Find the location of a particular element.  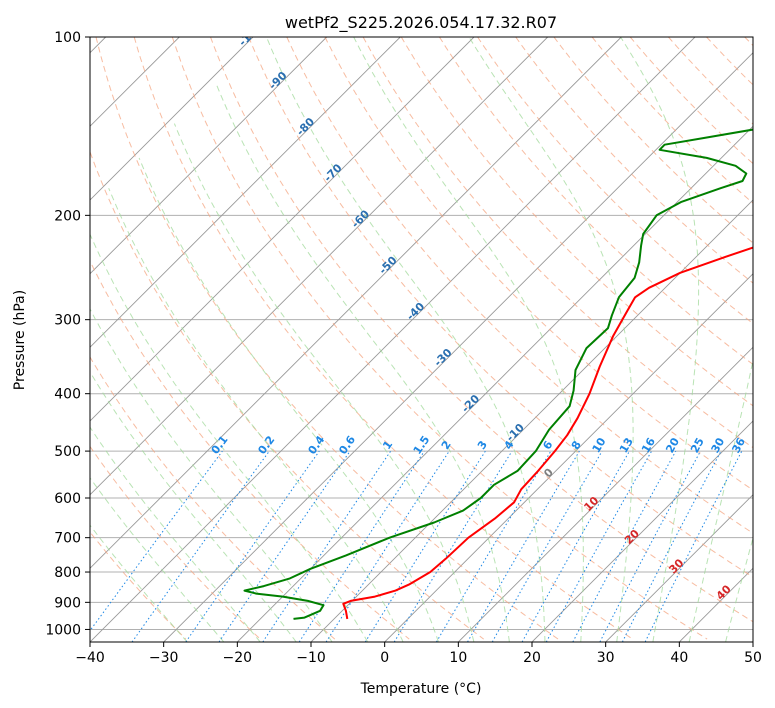

x-tick-label: 50 is located at coordinates (753, 658).